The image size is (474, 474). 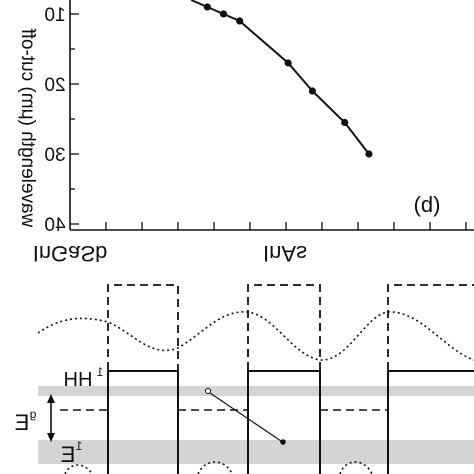 What do you see at coordinates (22, 422) in the screenshot?
I see `gap-label-main: E` at bounding box center [22, 422].